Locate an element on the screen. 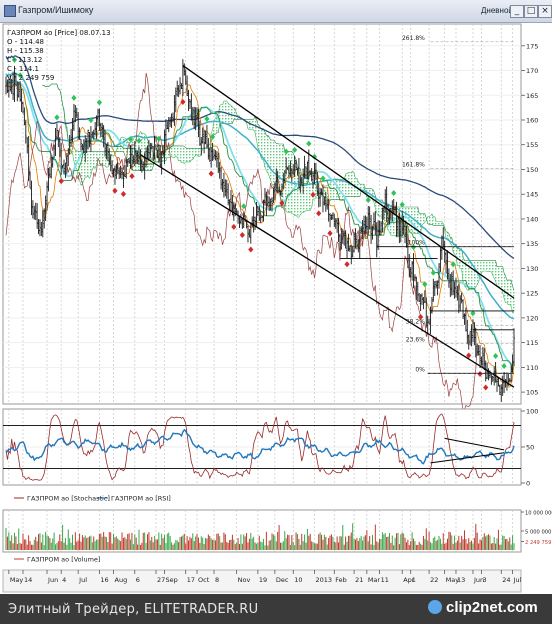 This screenshot has height=624, width=552. close-button: × is located at coordinates (545, 11).